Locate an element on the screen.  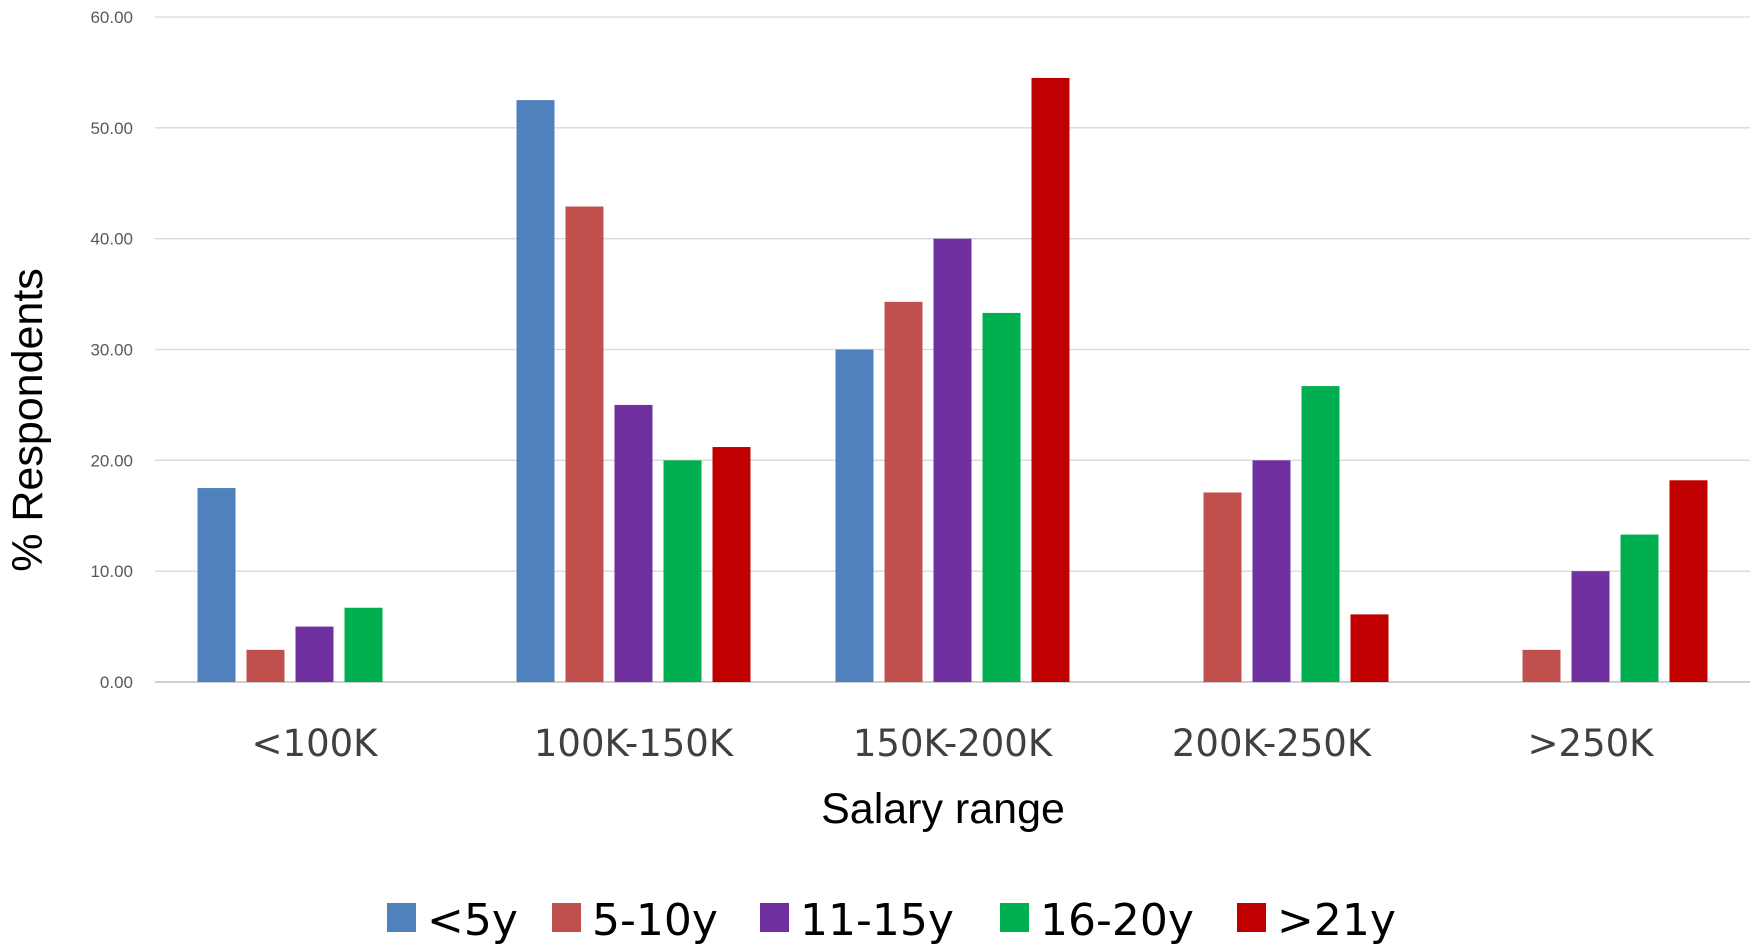
legend-item: 11-15y is located at coordinates (857, 920).